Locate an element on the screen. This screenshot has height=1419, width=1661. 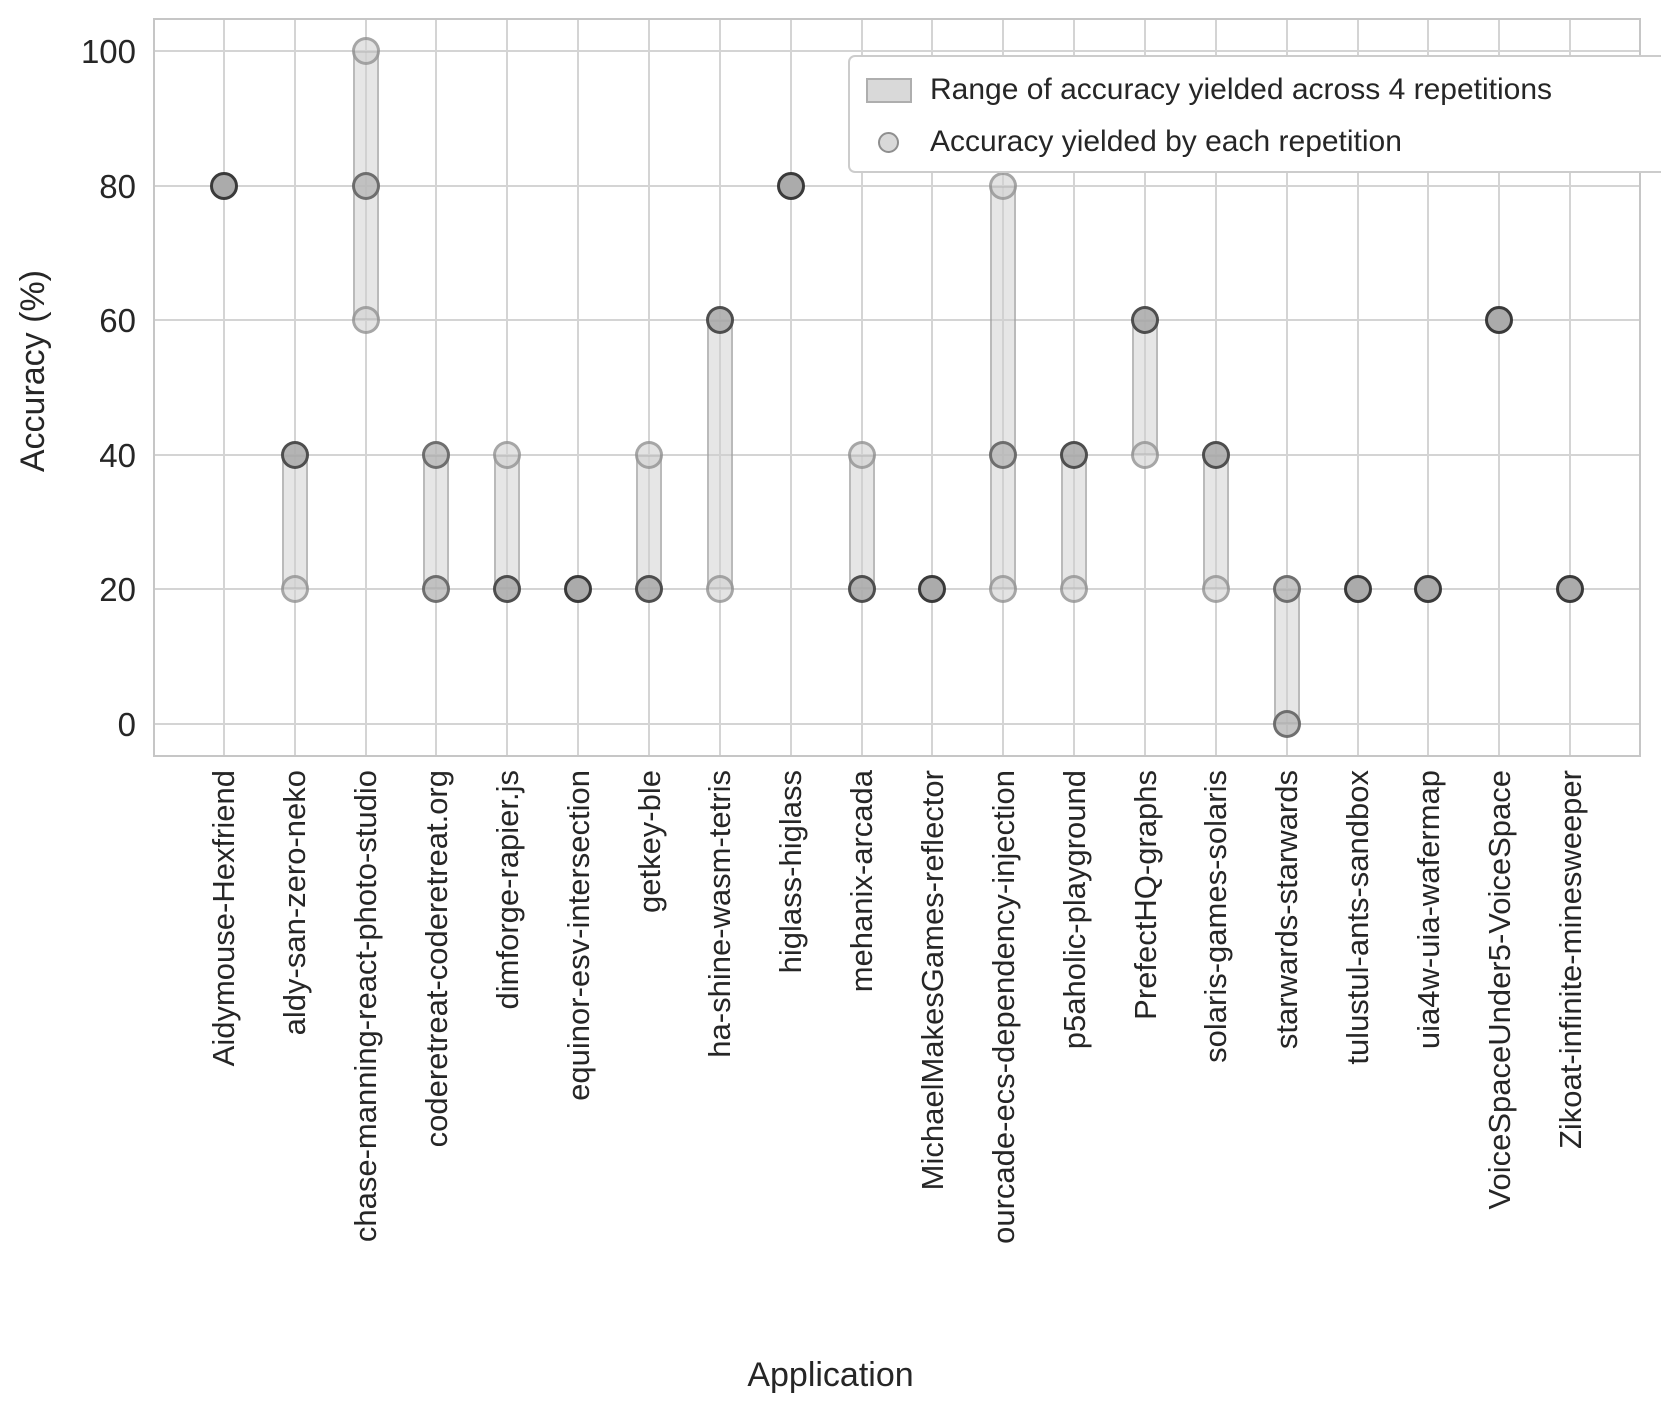
x-tick-label-text: chase-manning-react-photo-studio is located at coordinates (366, 1006).